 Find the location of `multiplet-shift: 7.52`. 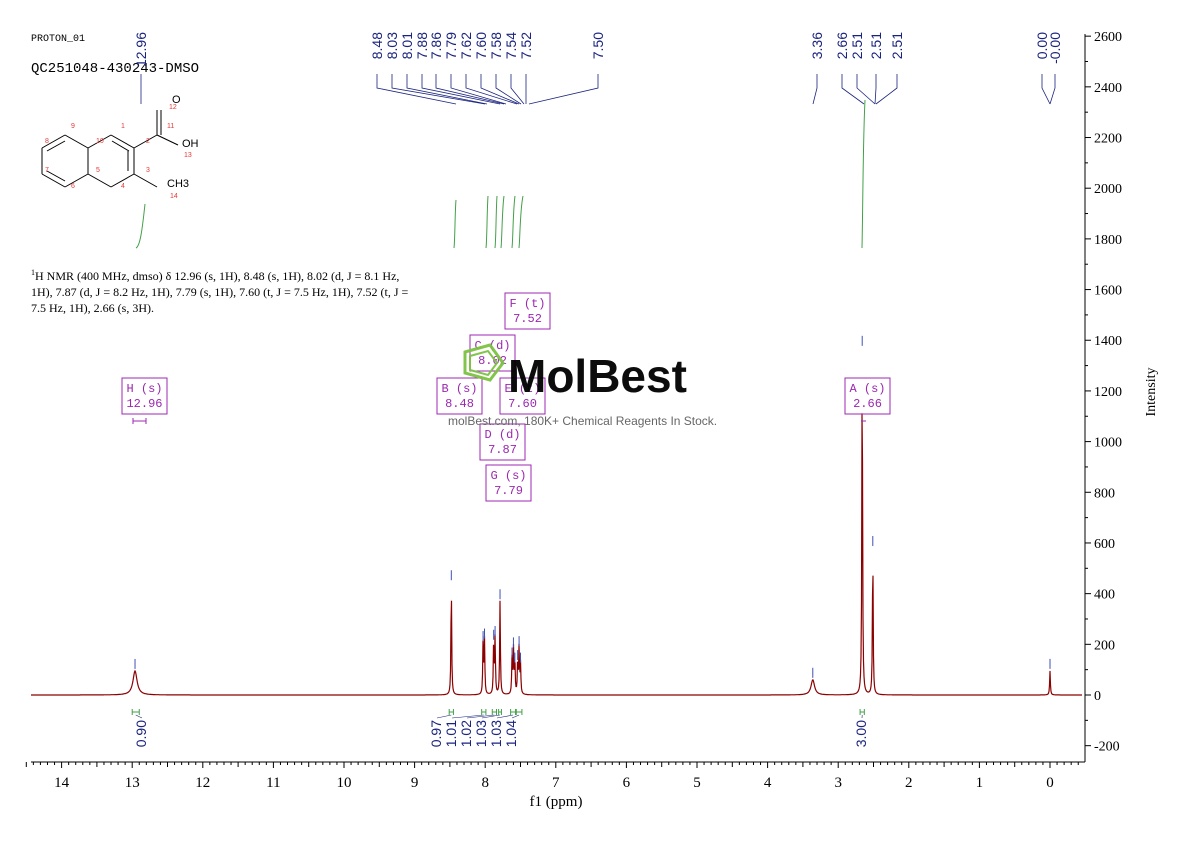

multiplet-shift: 7.52 is located at coordinates (527, 319).